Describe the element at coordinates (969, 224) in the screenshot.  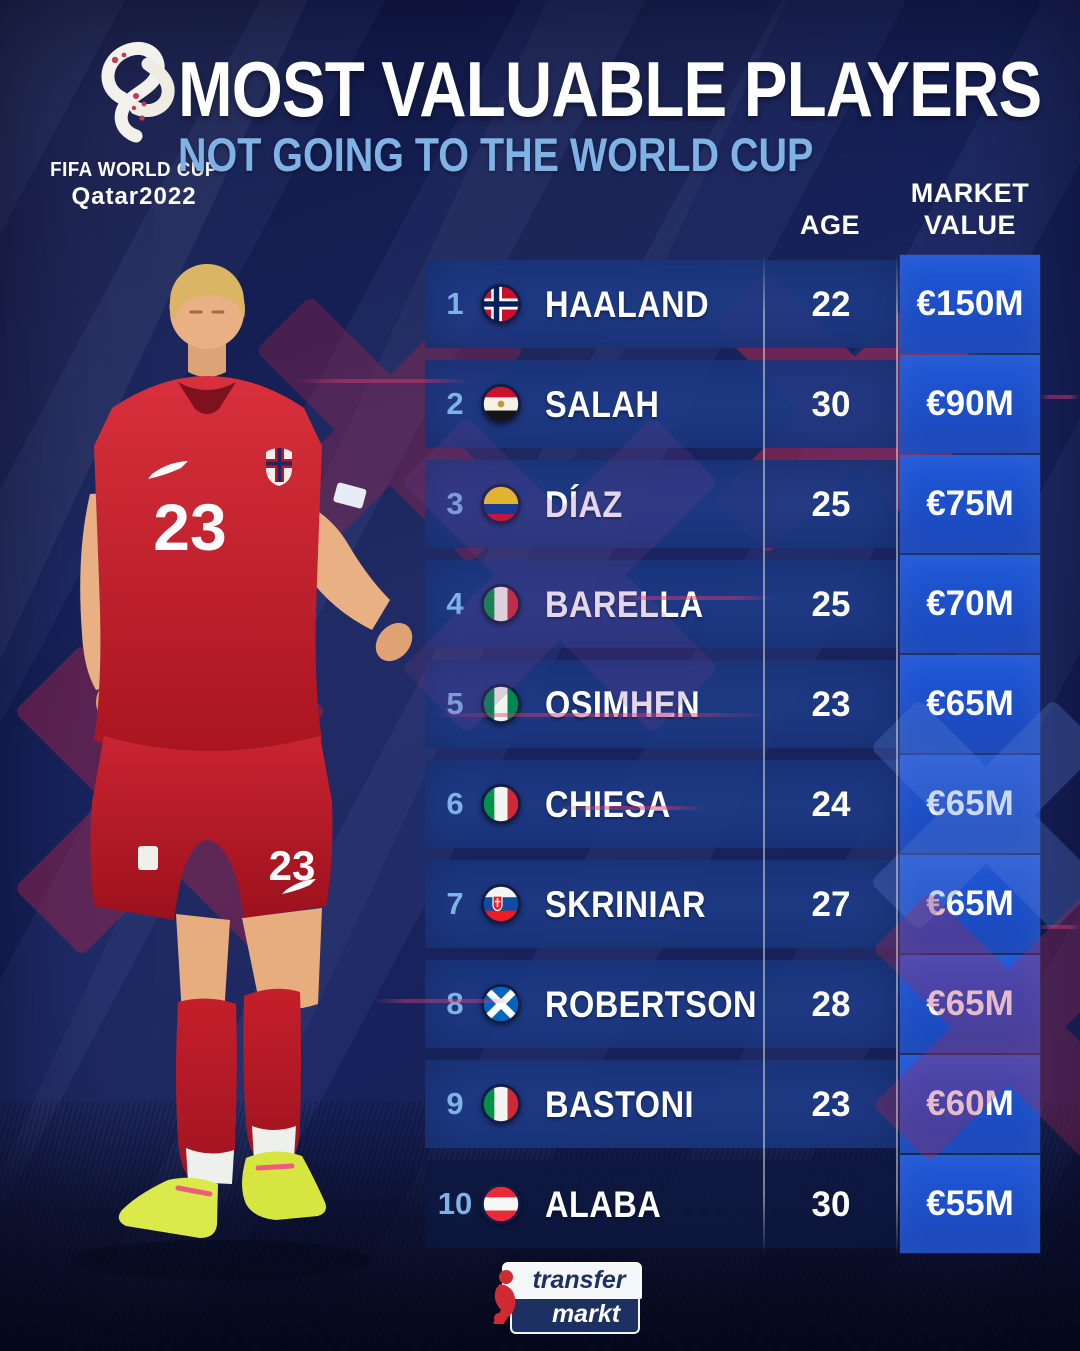
I see `value-label: VALUE` at that location.